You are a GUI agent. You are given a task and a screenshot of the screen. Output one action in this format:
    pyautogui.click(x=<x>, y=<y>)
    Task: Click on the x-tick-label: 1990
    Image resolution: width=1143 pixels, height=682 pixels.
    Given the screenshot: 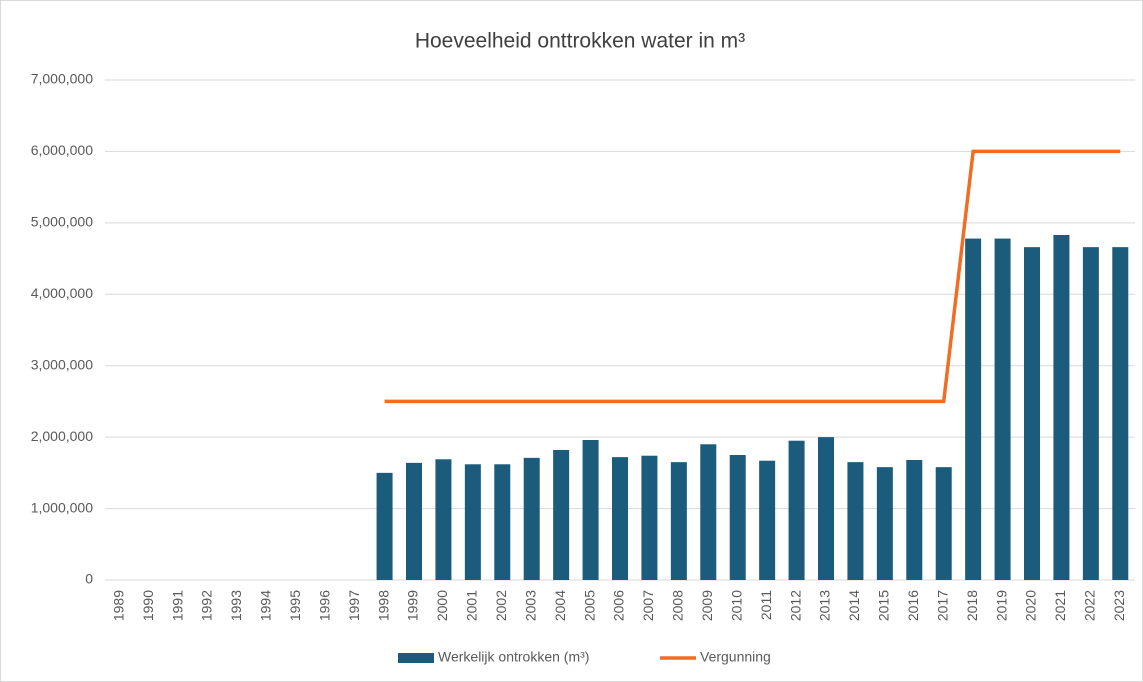 What is the action you would take?
    pyautogui.click(x=148, y=605)
    